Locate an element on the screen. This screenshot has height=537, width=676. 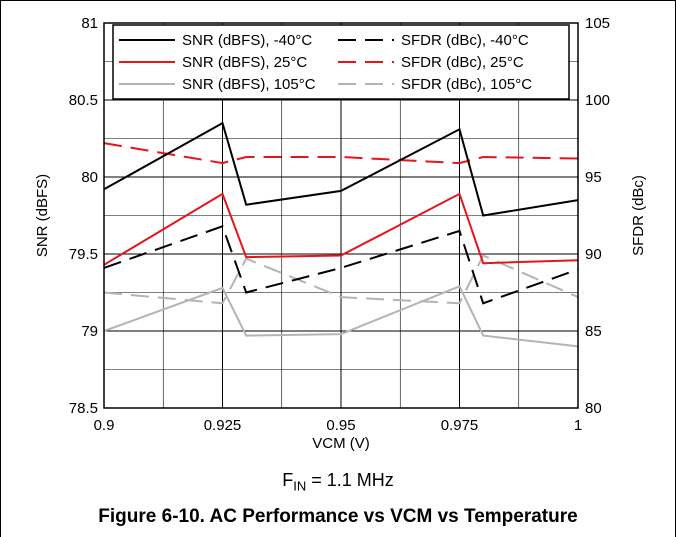
note-suffix: = 1.1 MHz is located at coordinates (350, 480).